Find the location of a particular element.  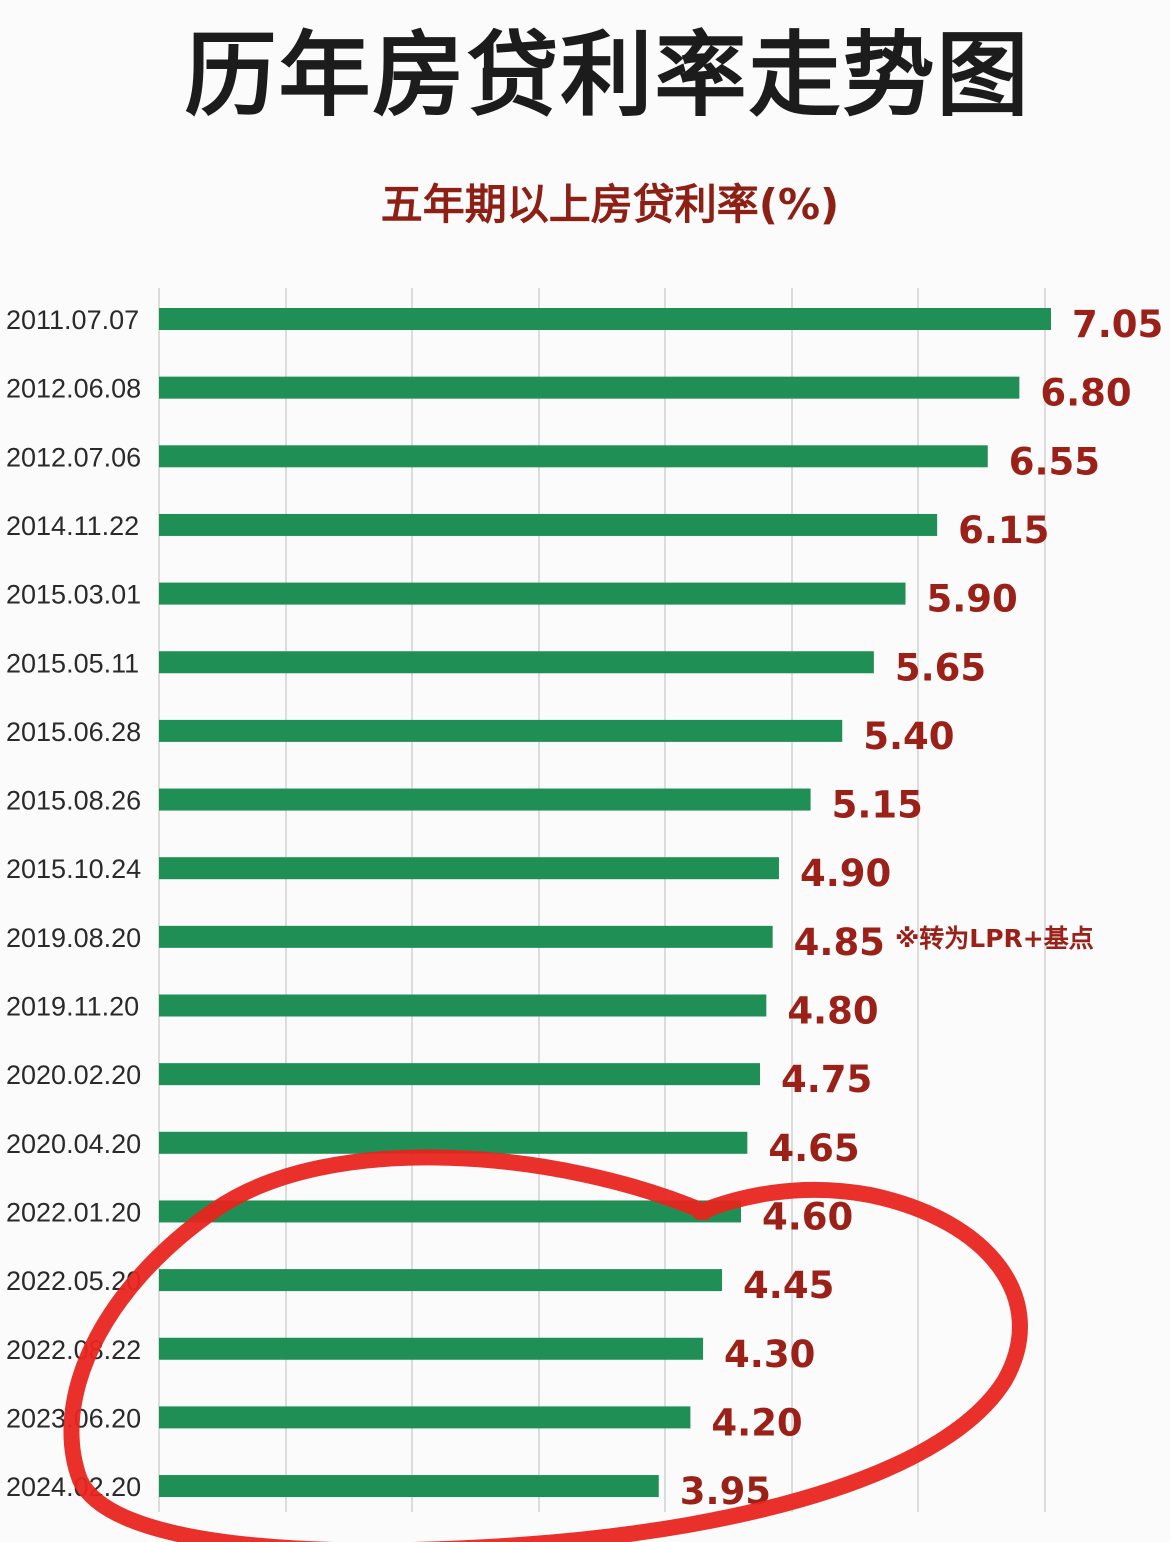

category-label: 2022.08.22 is located at coordinates (73, 1350).